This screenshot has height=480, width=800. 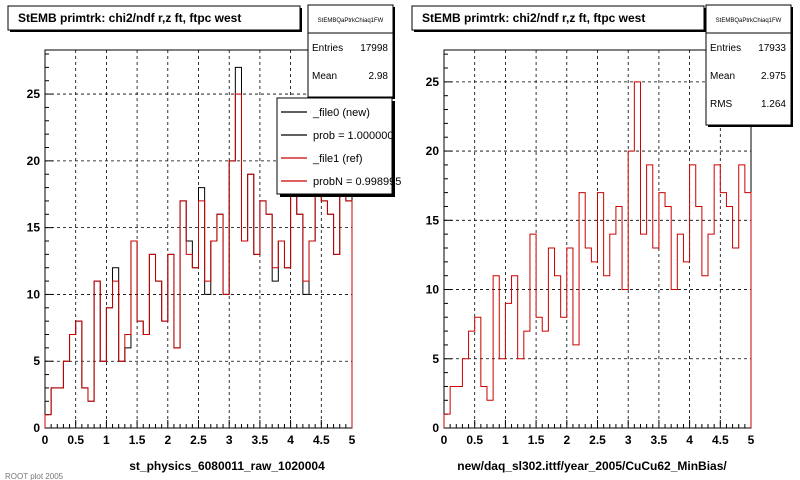 What do you see at coordinates (721, 104) in the screenshot?
I see `stats-label: RMS` at bounding box center [721, 104].